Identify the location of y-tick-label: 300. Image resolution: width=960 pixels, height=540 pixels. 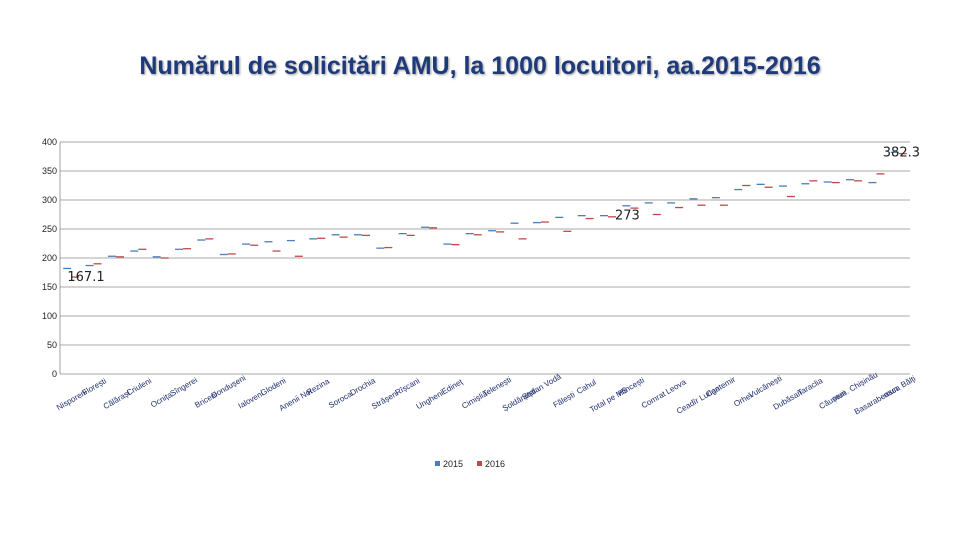
(49, 200).